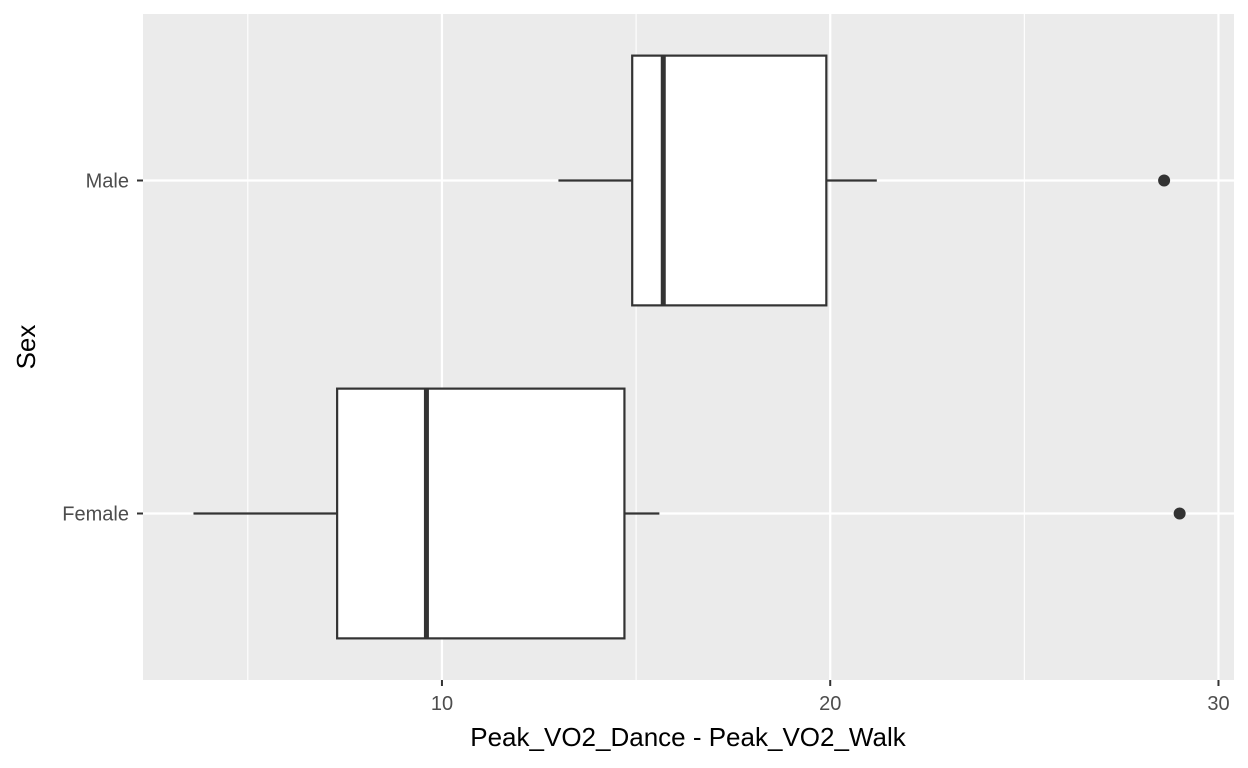 The image size is (1248, 768). I want to click on y-tick-label: Female, so click(95, 515).